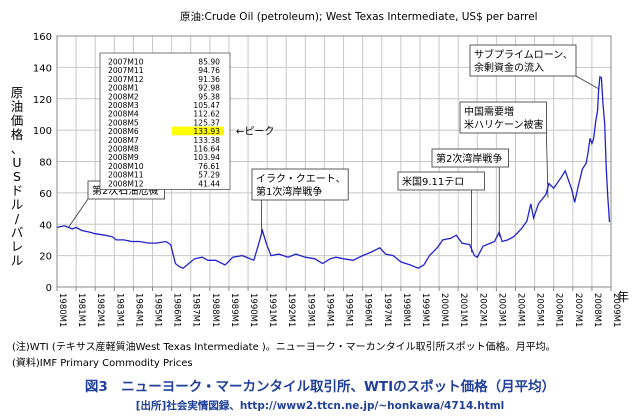 Image resolution: width=640 pixels, height=420 pixels. What do you see at coordinates (616, 310) in the screenshot?
I see `x-tick-label: 2009M1` at bounding box center [616, 310].